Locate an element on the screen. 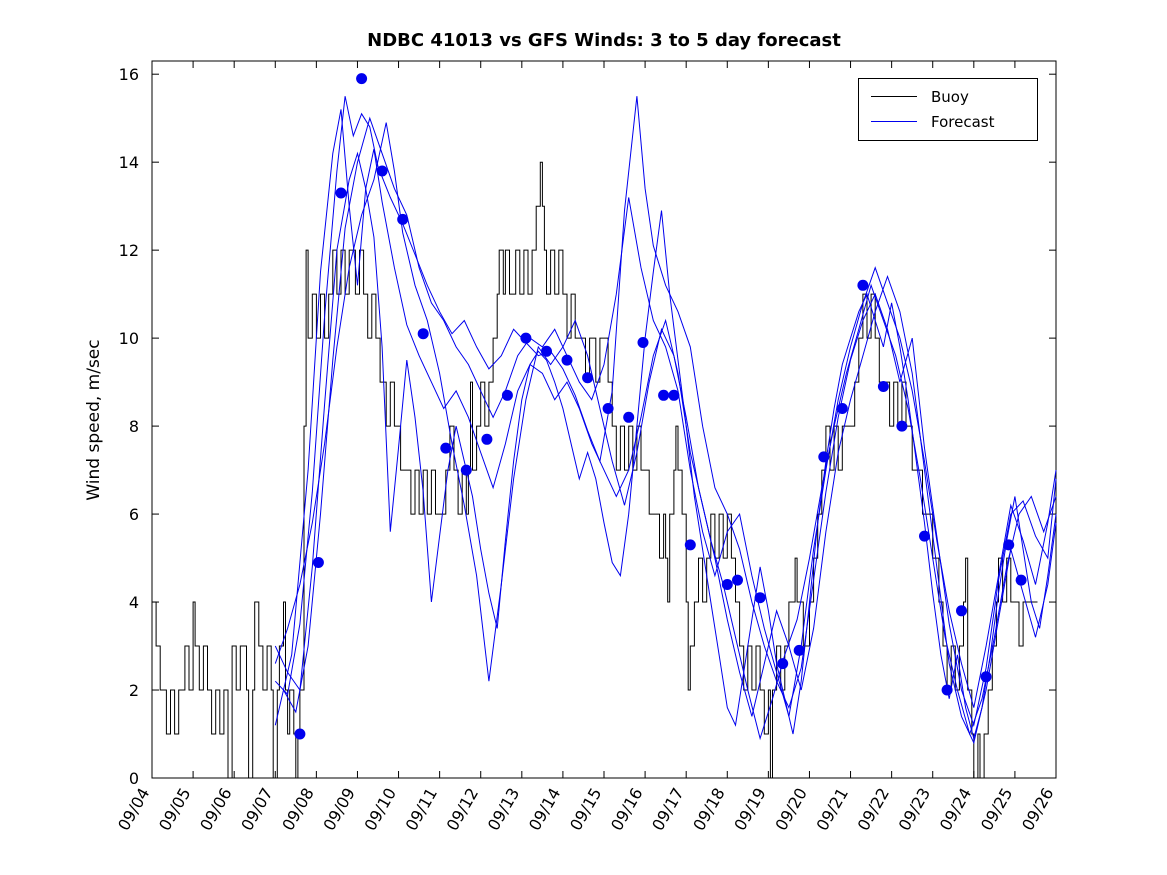 This screenshot has width=1167, height=875. x-tick-label: 09/21 is located at coordinates (833, 809).